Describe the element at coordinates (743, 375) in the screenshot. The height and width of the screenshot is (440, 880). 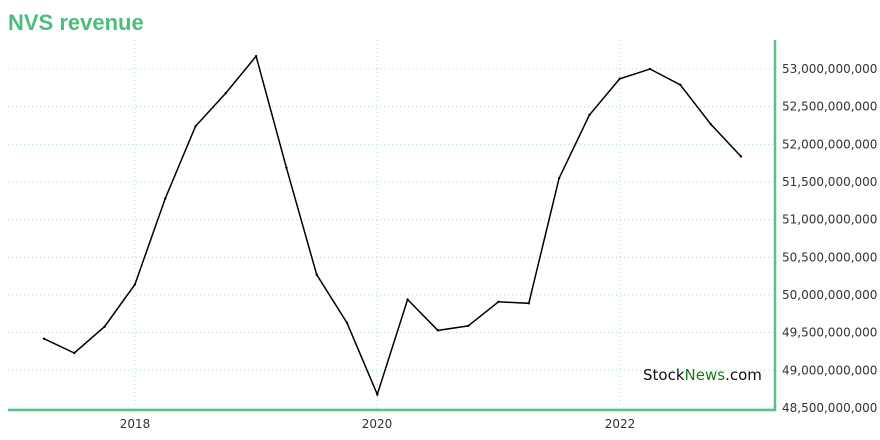
I see `watermark-dotcom: .com` at that location.